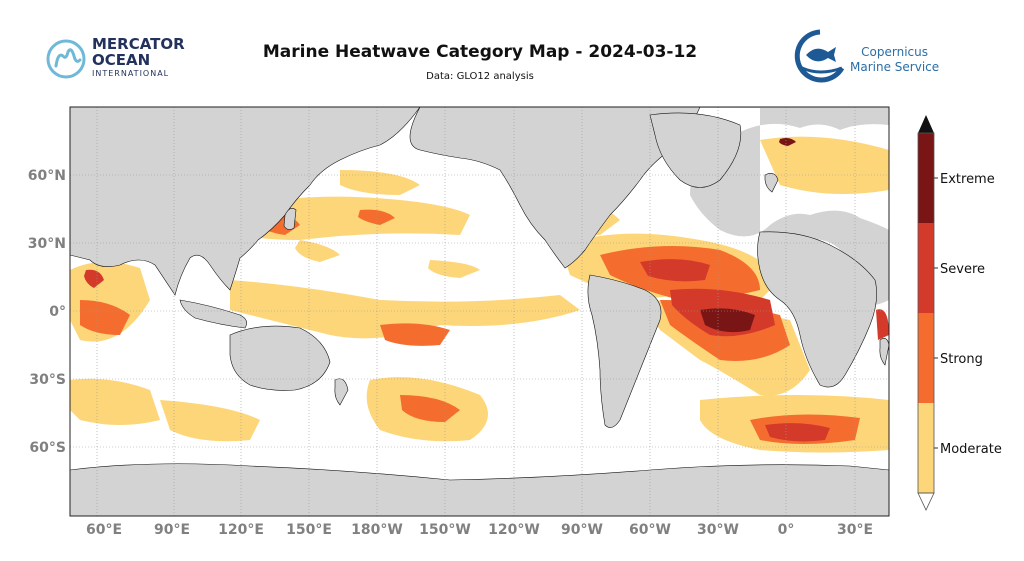 This screenshot has height=561, width=1024. I want to click on lon-tick: 90°E, so click(172, 530).